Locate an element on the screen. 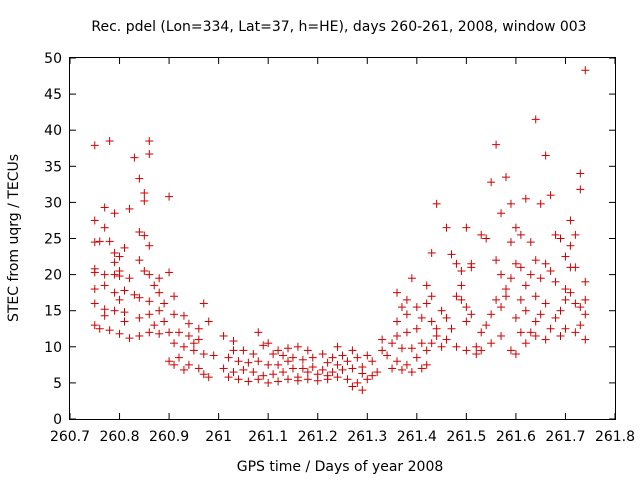  x-tick-label: 261.1 is located at coordinates (268, 437).